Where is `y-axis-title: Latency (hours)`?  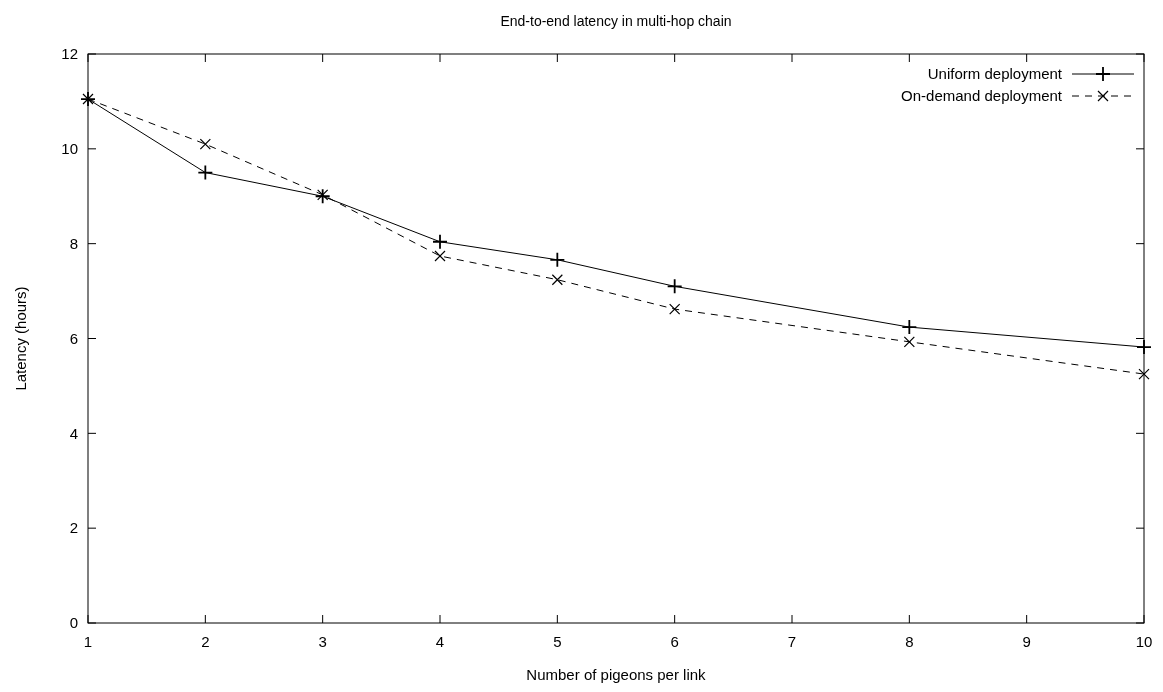
y-axis-title: Latency (hours) is located at coordinates (20, 338).